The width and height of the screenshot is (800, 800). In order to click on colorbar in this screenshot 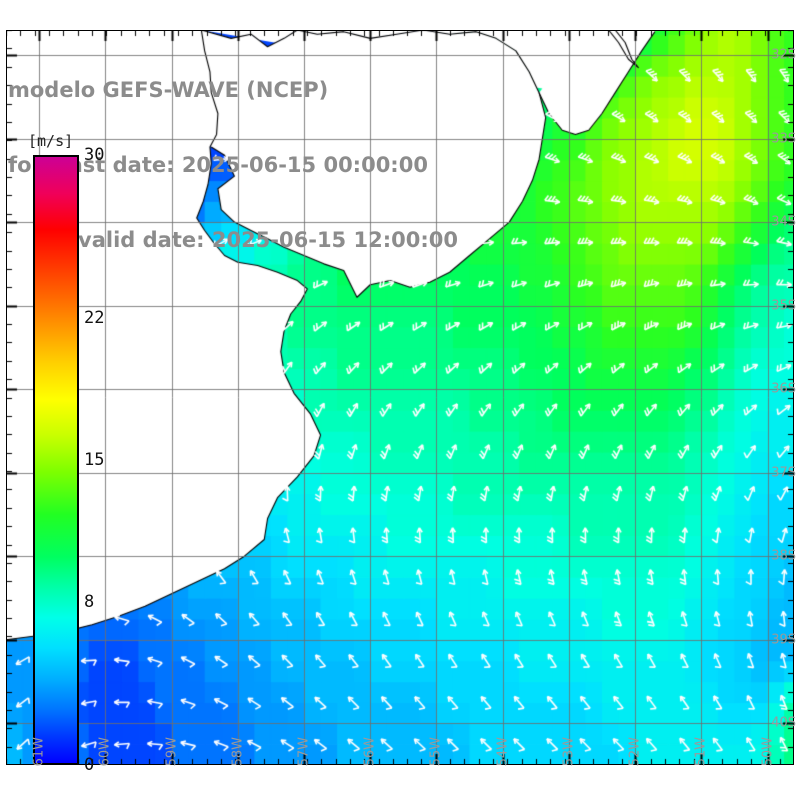, I will do `click(56, 460)`.